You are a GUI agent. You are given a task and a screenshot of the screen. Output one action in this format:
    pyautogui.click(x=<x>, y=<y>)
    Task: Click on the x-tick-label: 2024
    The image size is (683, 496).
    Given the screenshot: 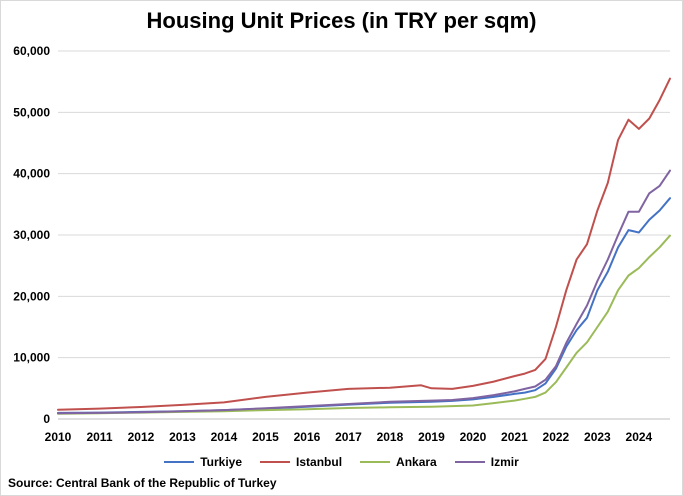 What is the action you would take?
    pyautogui.click(x=639, y=437)
    